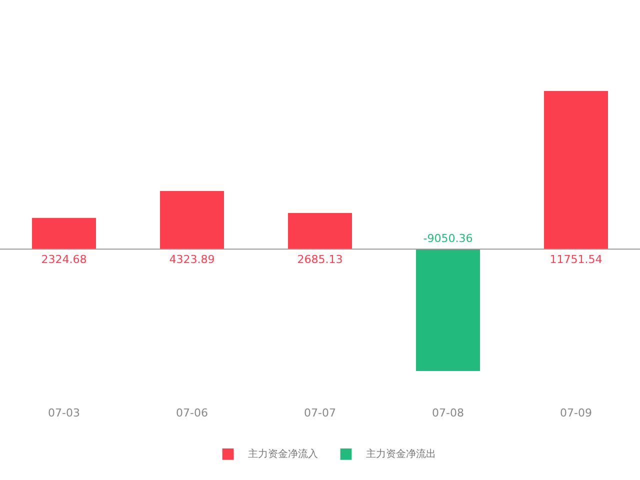 The height and width of the screenshot is (480, 640). What do you see at coordinates (320, 259) in the screenshot?
I see `data-label: 2685.13` at bounding box center [320, 259].